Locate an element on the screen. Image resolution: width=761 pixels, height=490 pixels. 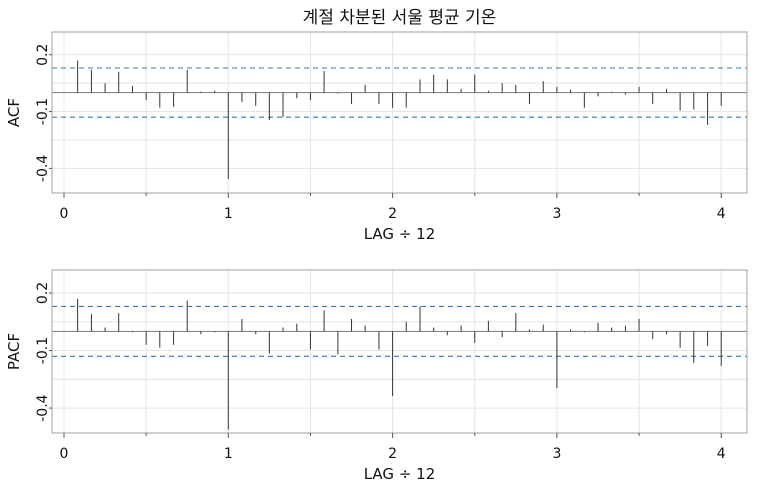
acf-y-tick-label-1: -0.1 is located at coordinates (43, 111).